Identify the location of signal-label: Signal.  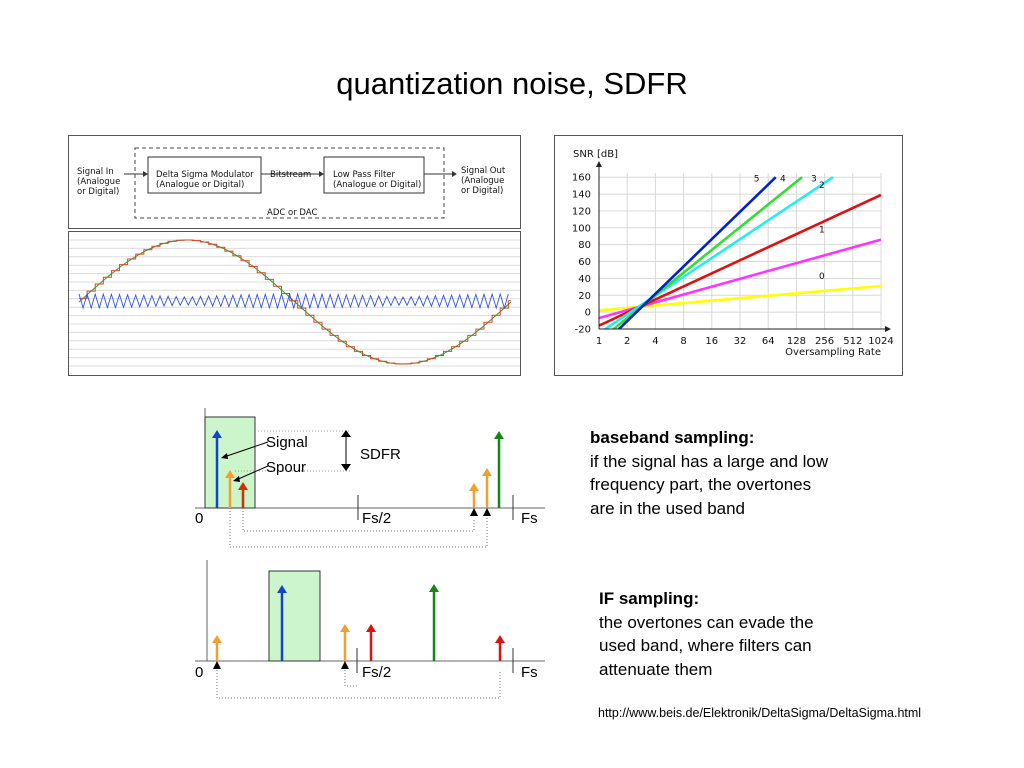
(287, 442).